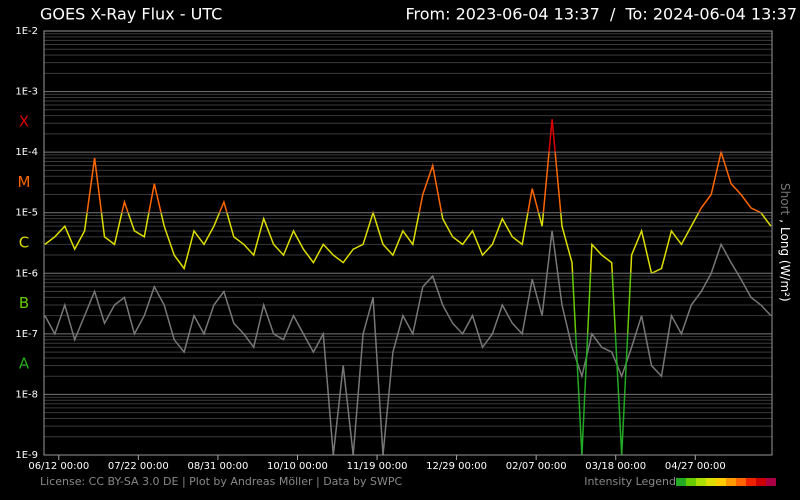 Image resolution: width=800 pixels, height=500 pixels. Describe the element at coordinates (456, 466) in the screenshot. I see `x-tick-label: 12/29 00:00` at that location.